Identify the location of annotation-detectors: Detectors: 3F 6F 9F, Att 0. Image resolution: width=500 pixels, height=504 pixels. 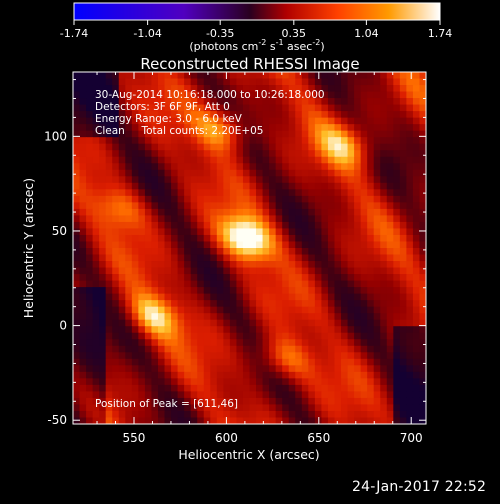
(162, 107).